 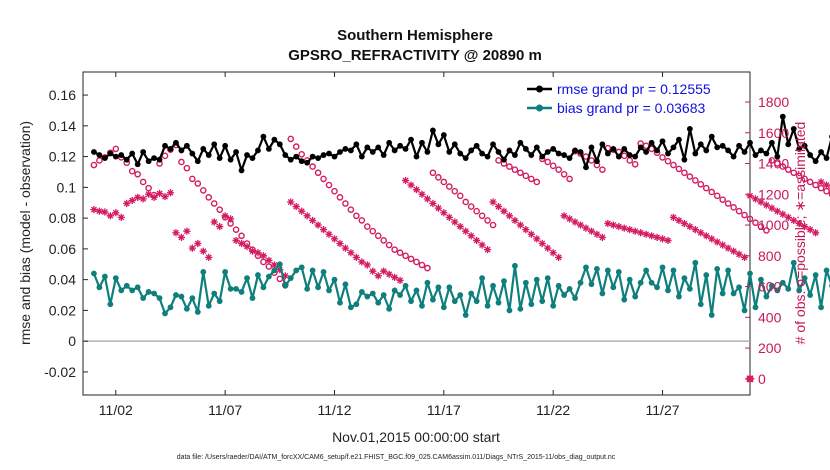 I want to click on x-tick-label: 11/27, so click(x=663, y=410).